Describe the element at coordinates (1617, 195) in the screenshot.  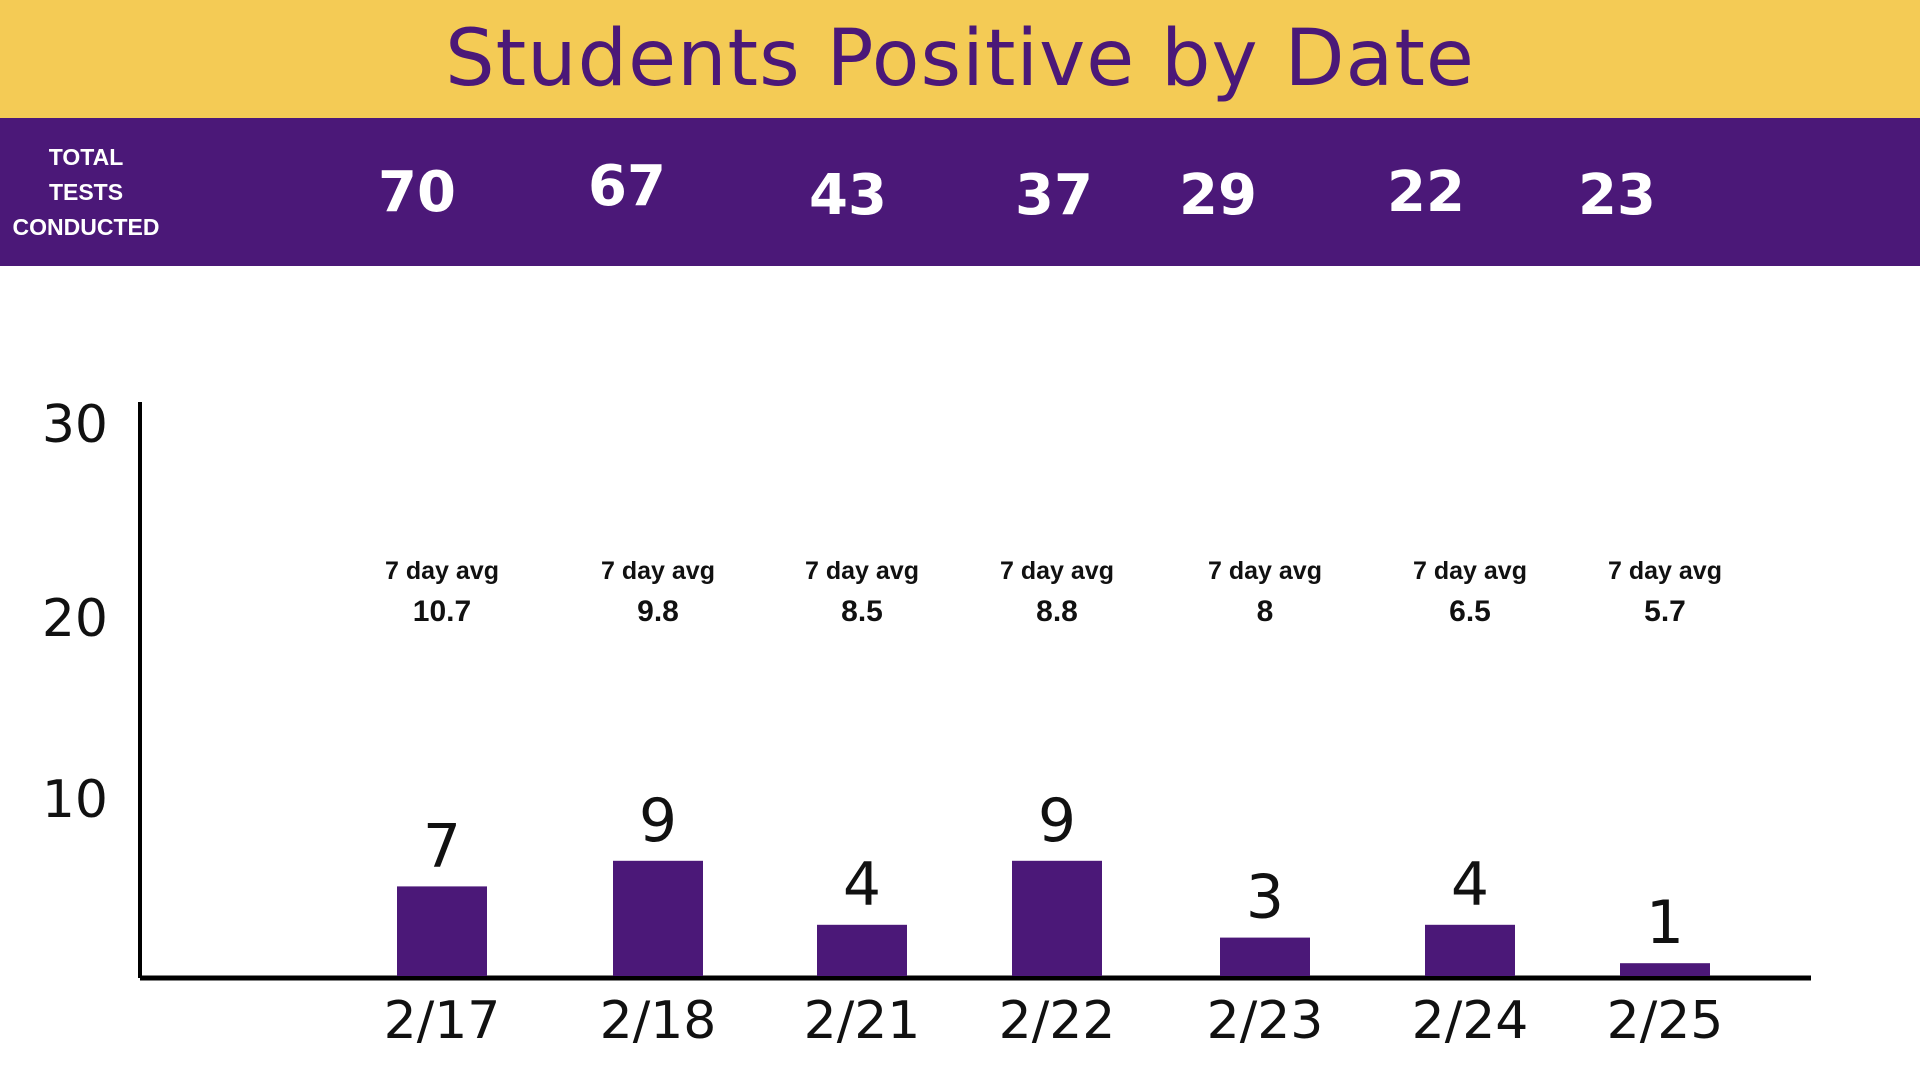
I see `tests-count-6: 23` at that location.